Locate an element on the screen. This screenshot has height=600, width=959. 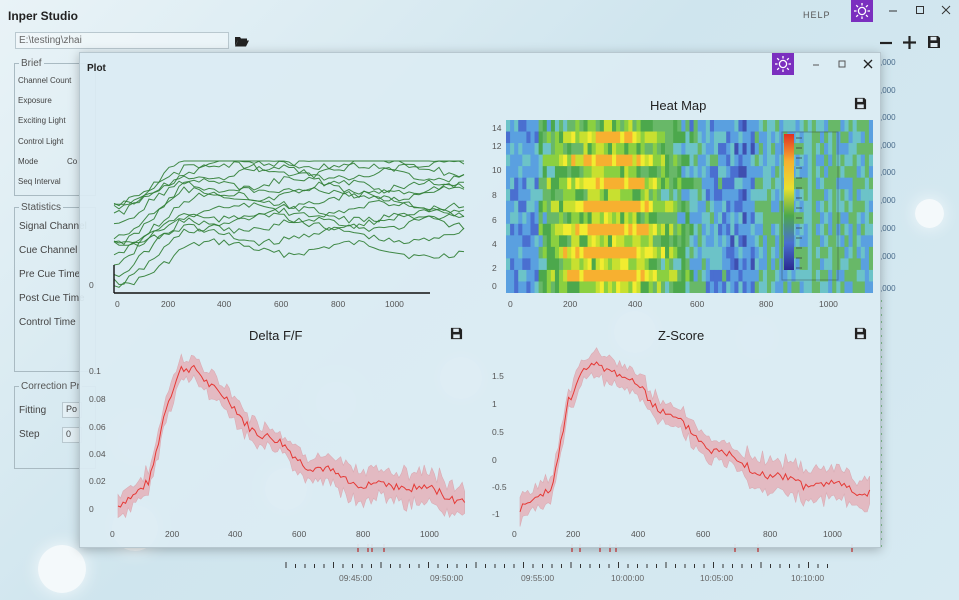
plot-theme-button is located at coordinates (783, 64).